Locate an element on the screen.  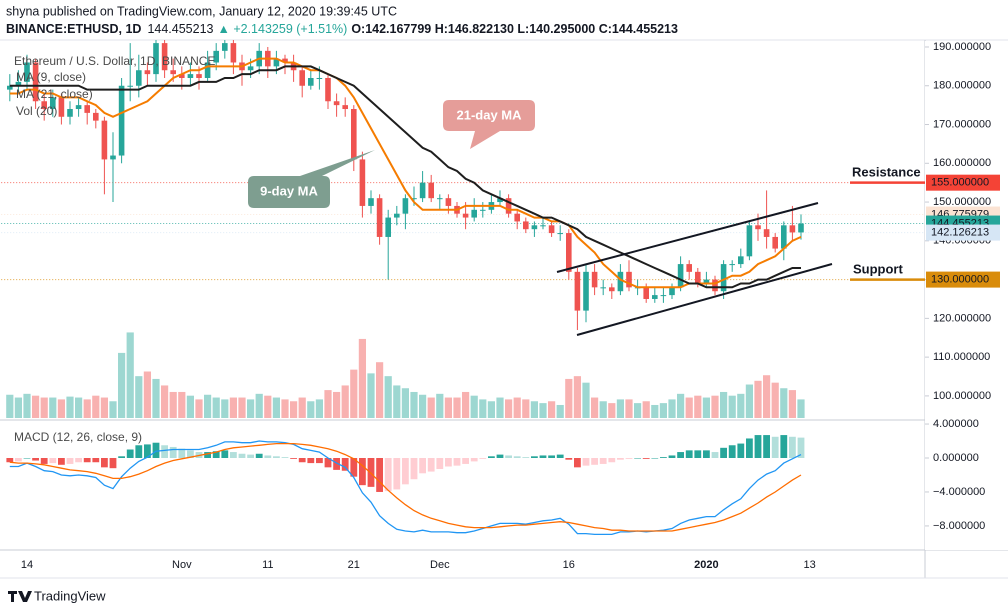
symbol: BINANCE:ETHUSD, 1D is located at coordinates (73, 29).